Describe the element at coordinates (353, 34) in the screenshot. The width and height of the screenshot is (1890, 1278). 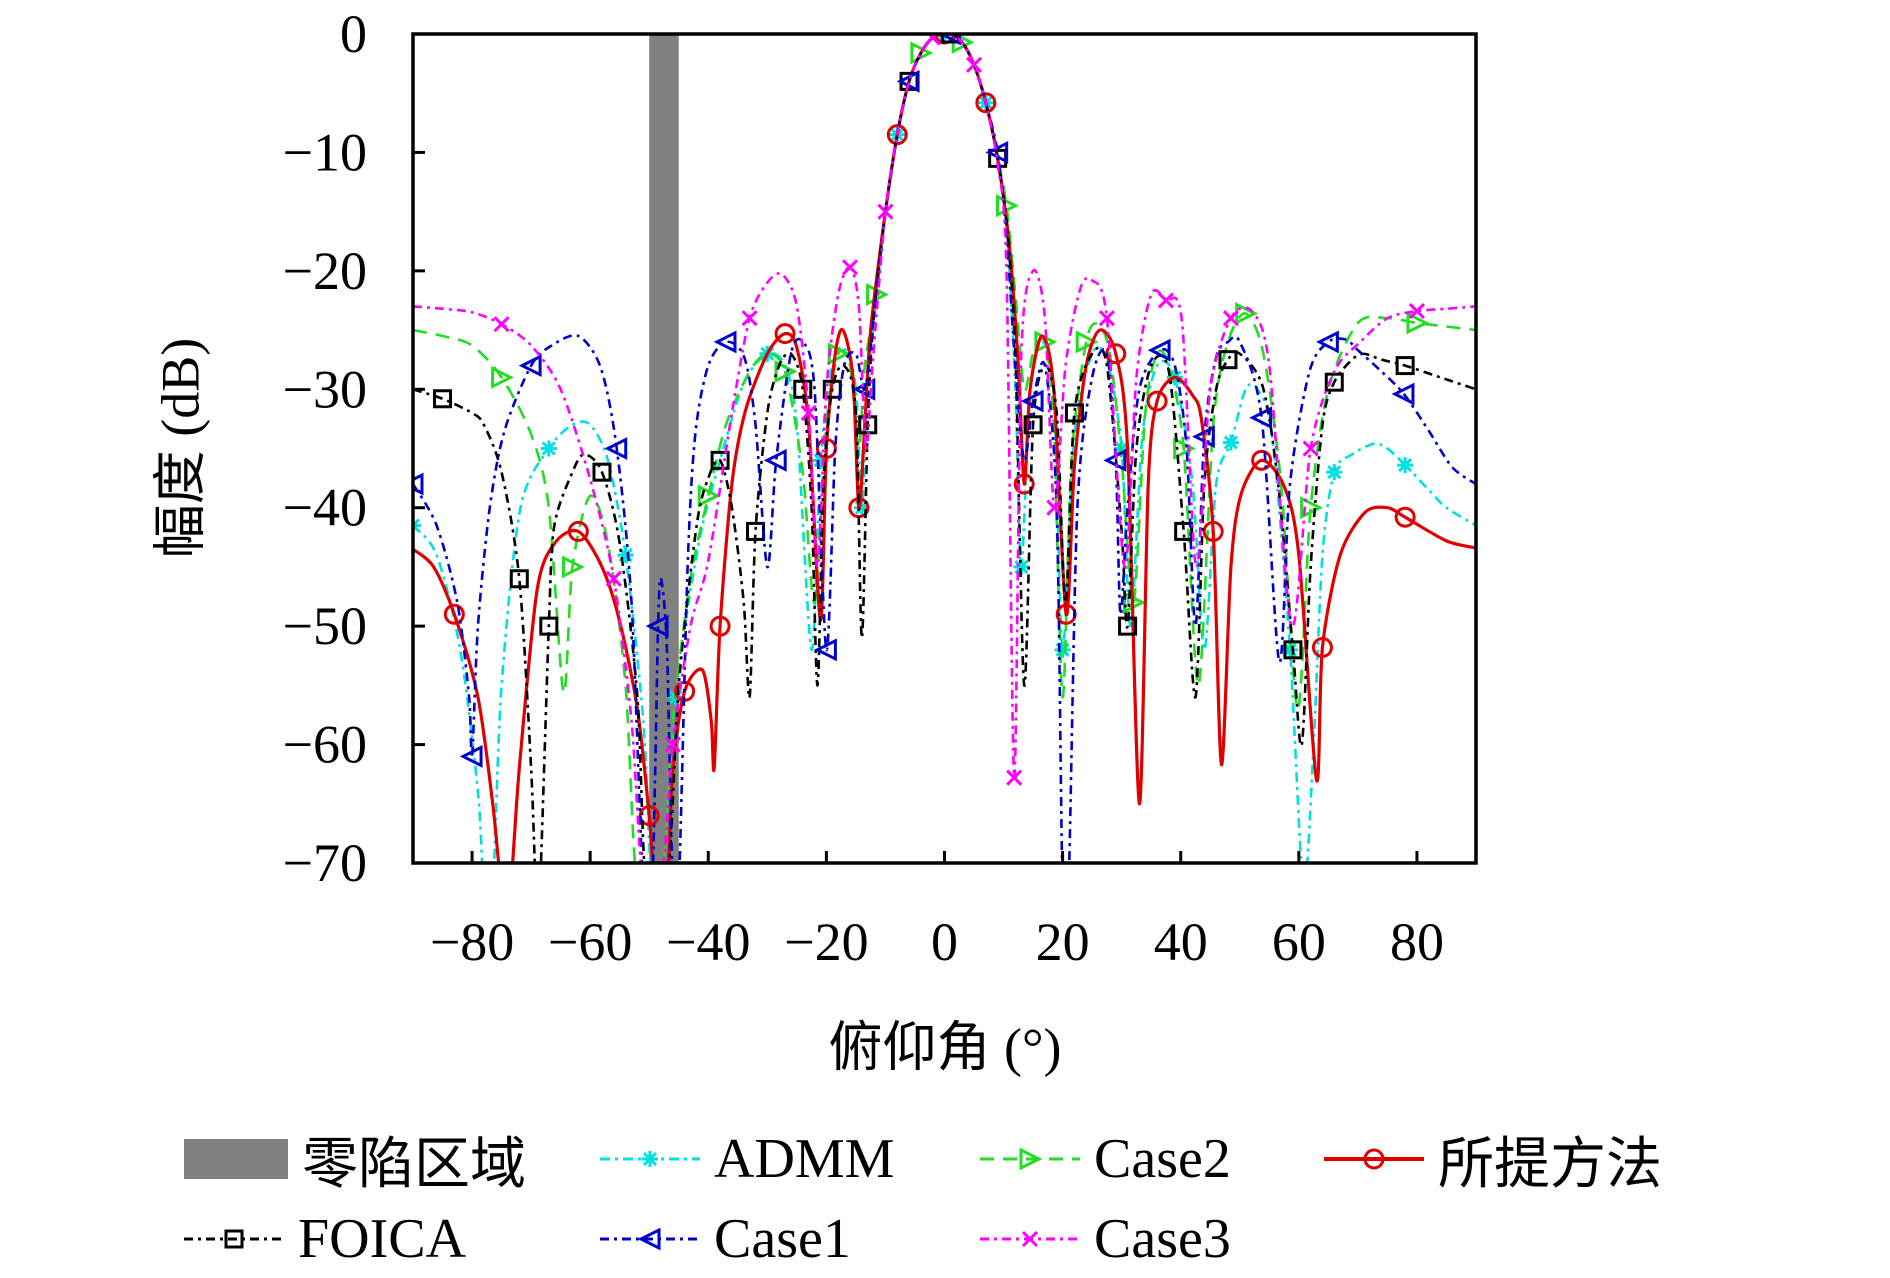
I see `y-tick-label: 0` at that location.